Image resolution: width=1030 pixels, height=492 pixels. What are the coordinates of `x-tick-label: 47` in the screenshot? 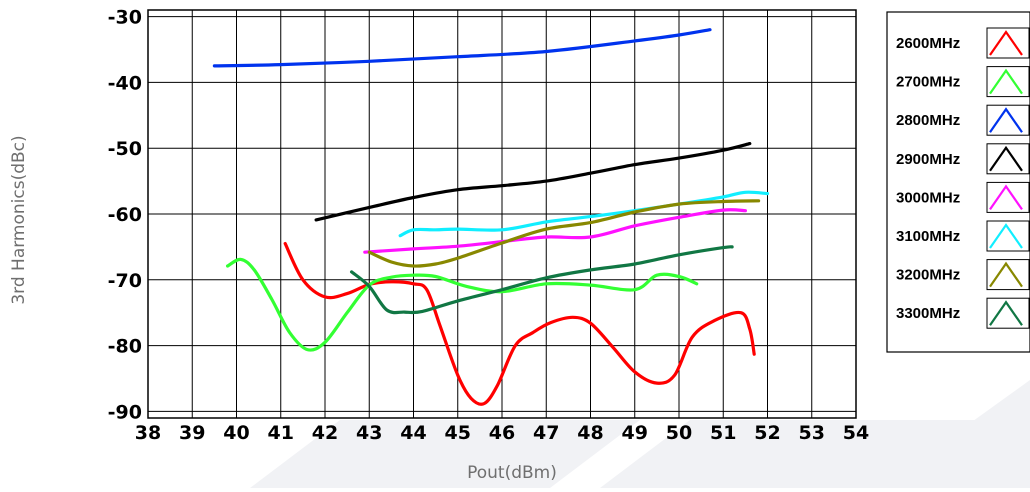 It's located at (546, 433).